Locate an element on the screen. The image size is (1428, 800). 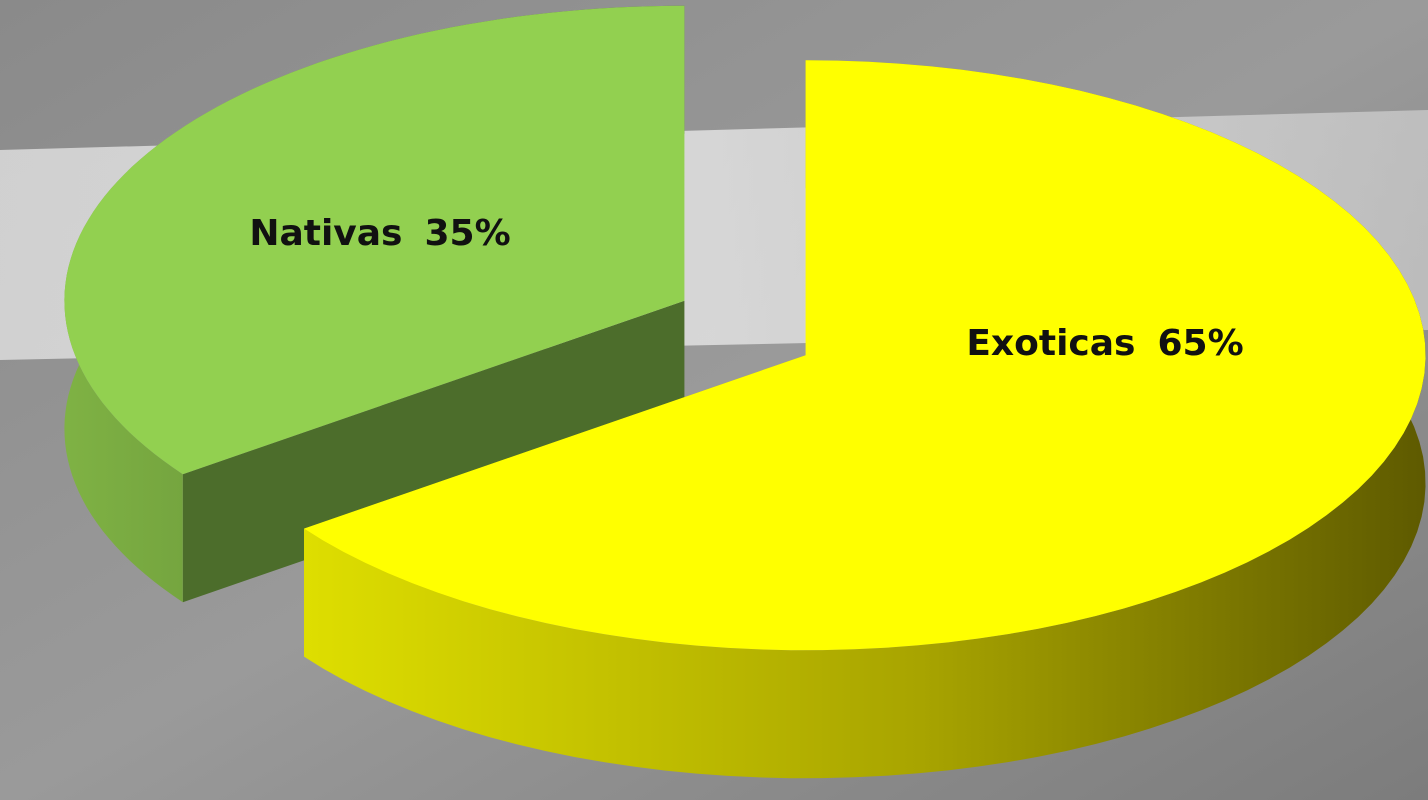
value-label: 65% is located at coordinates (1200, 343).